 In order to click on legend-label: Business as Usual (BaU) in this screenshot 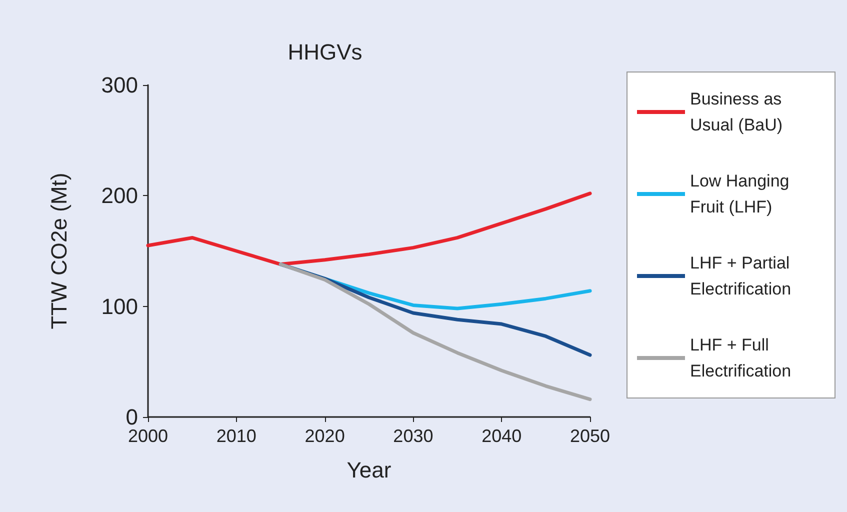, I will do `click(738, 112)`.